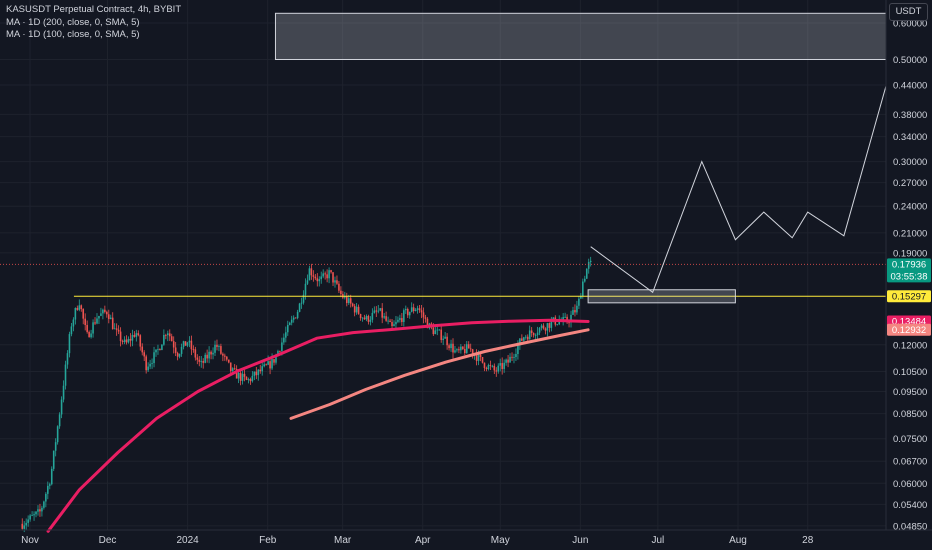 This screenshot has width=932, height=550. I want to click on x-tick-label: Aug, so click(738, 540).